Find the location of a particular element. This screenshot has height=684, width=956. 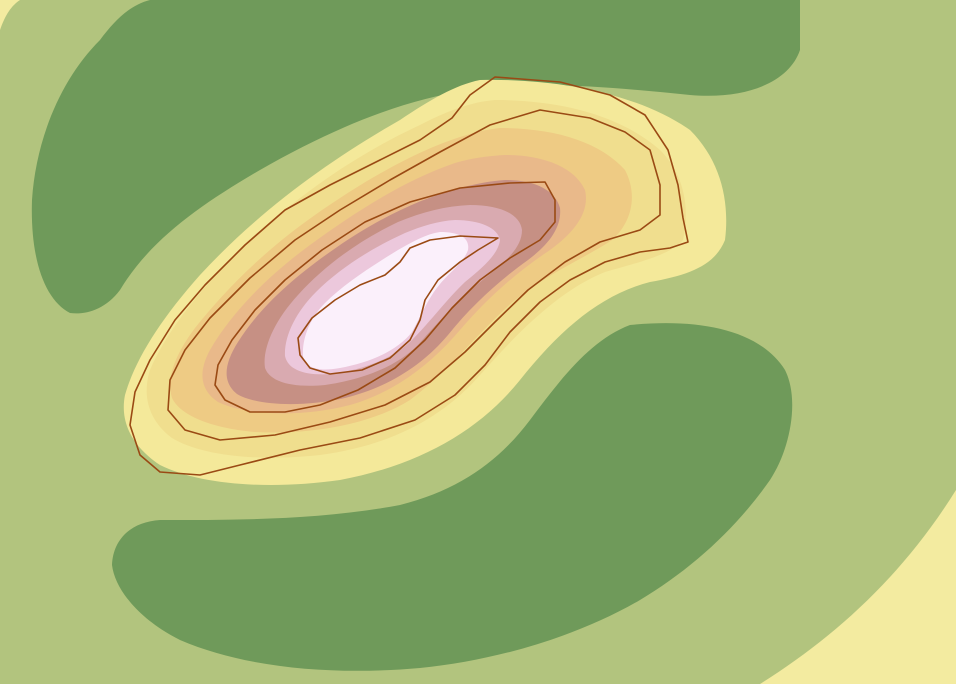

peak-summit is located at coordinates (385, 301).